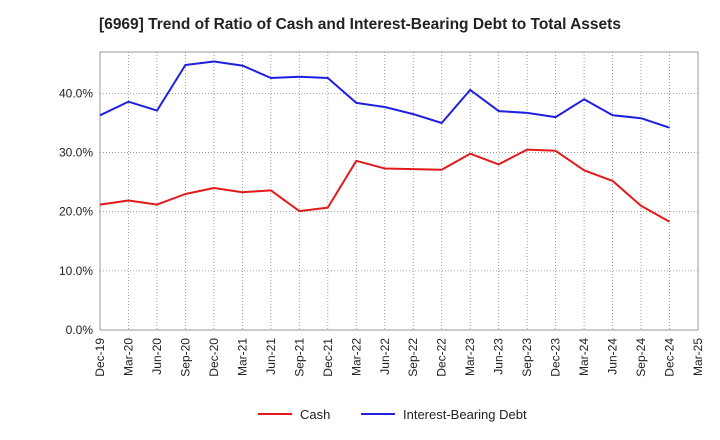 Image resolution: width=720 pixels, height=440 pixels. What do you see at coordinates (242, 357) in the screenshot?
I see `x-tick-label: Mar-21` at bounding box center [242, 357].